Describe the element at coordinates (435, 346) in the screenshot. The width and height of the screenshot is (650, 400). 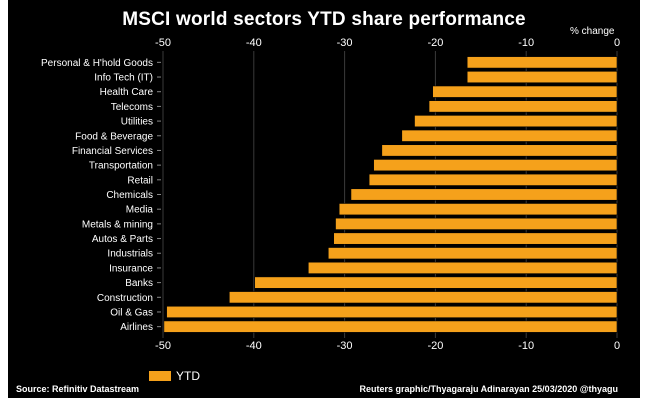
I see `bottom-tick-label: -20` at that location.